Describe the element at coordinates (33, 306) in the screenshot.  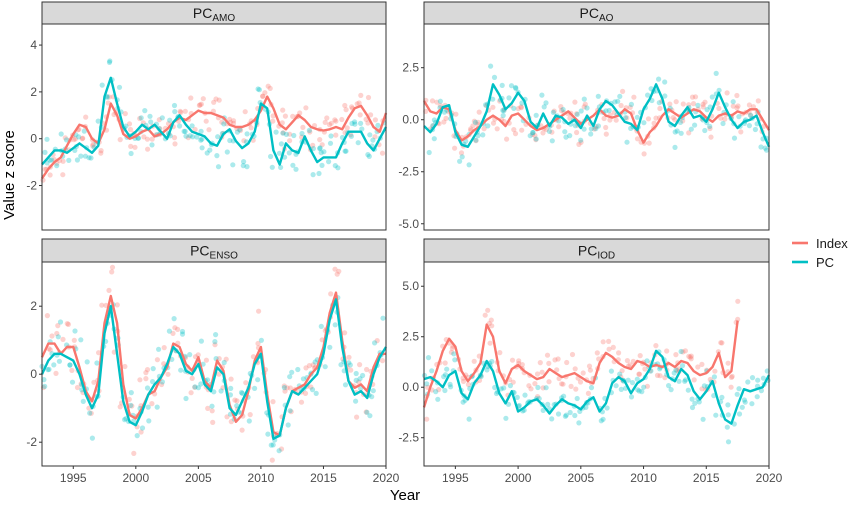
I see `y-tick-label: 2` at that location.